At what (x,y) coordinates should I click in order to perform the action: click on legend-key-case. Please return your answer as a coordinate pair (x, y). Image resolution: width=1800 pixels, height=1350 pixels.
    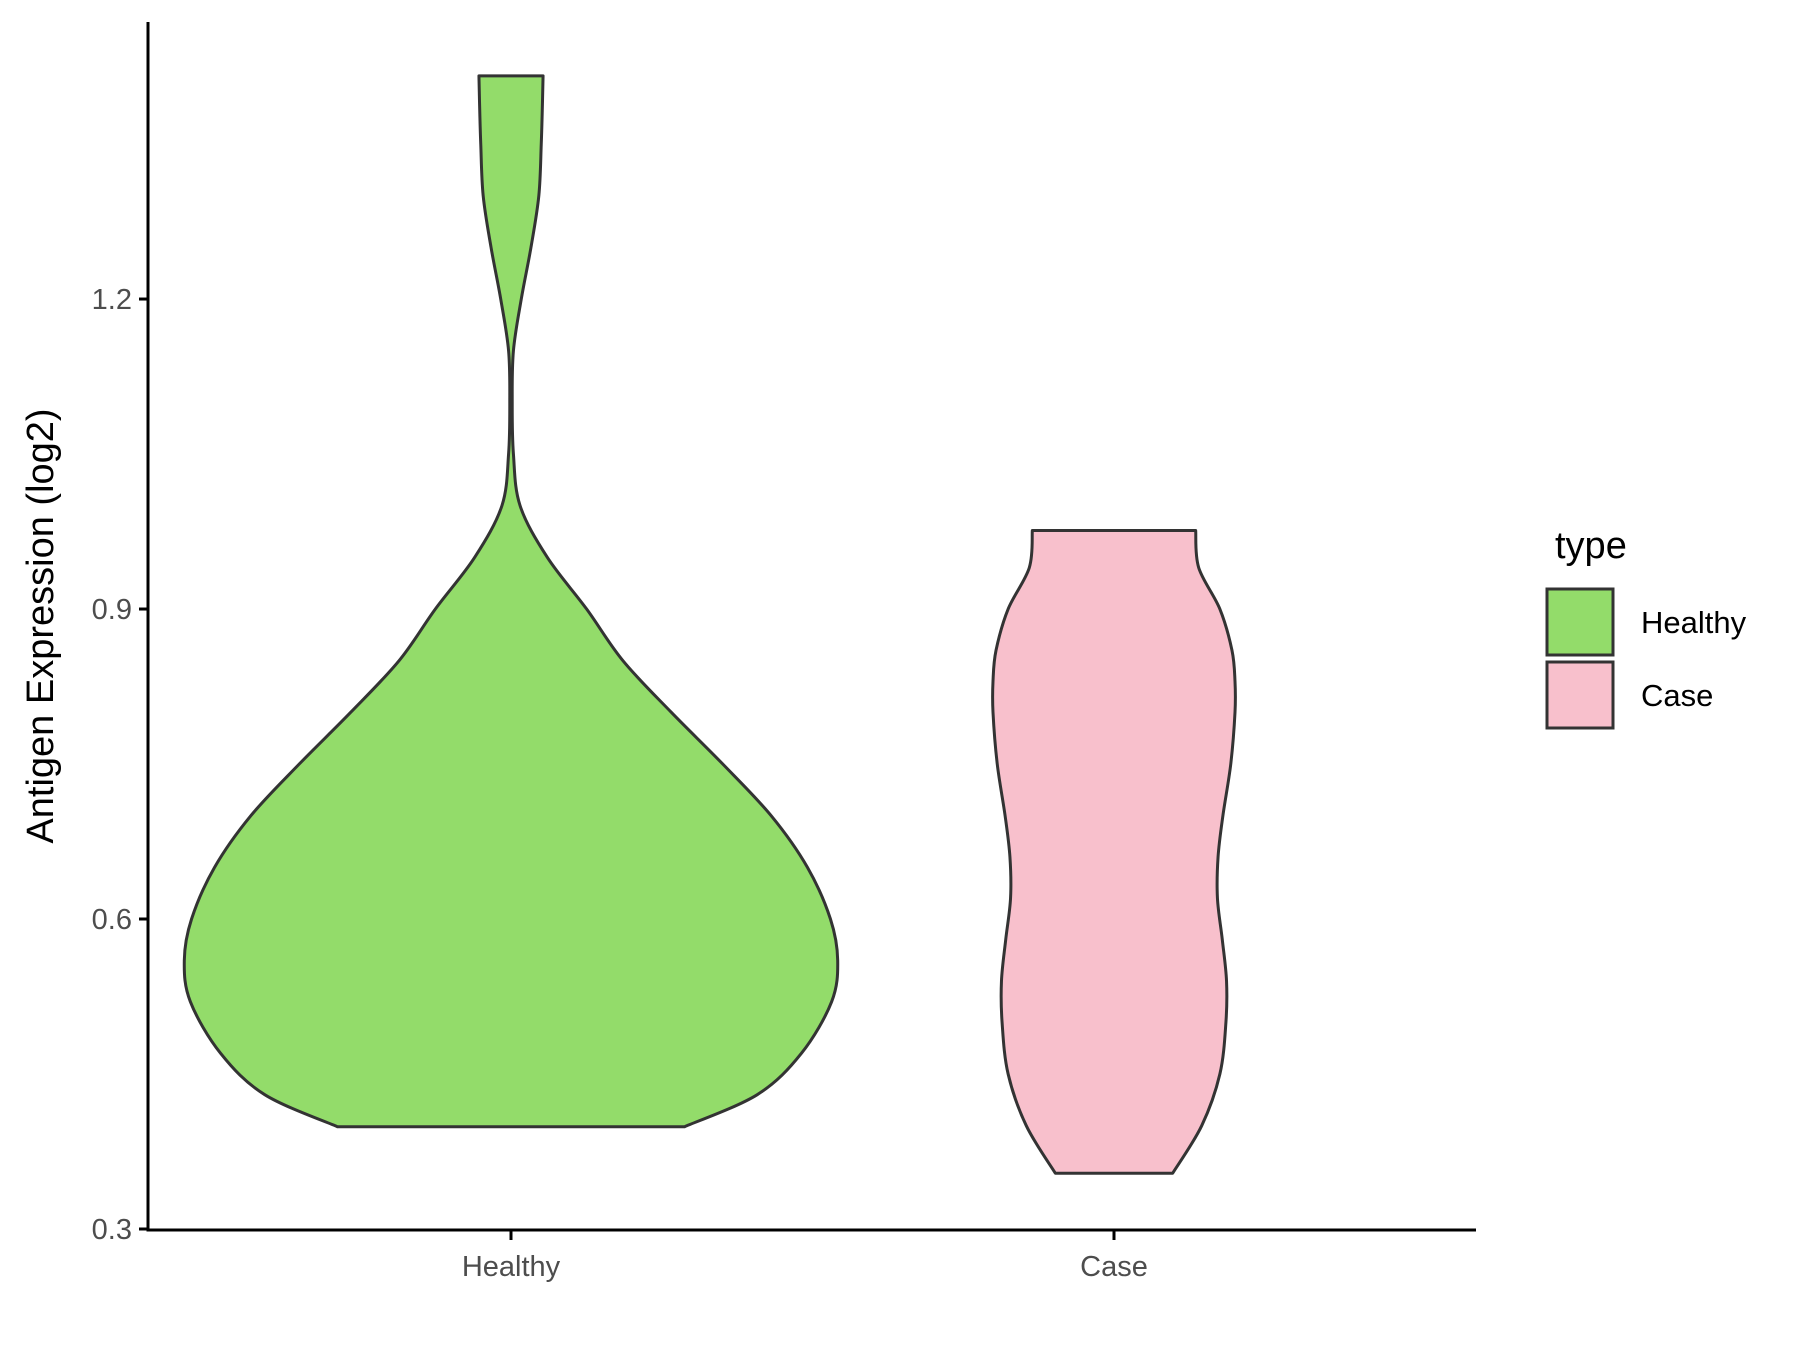
    Looking at the image, I should click on (1580, 695).